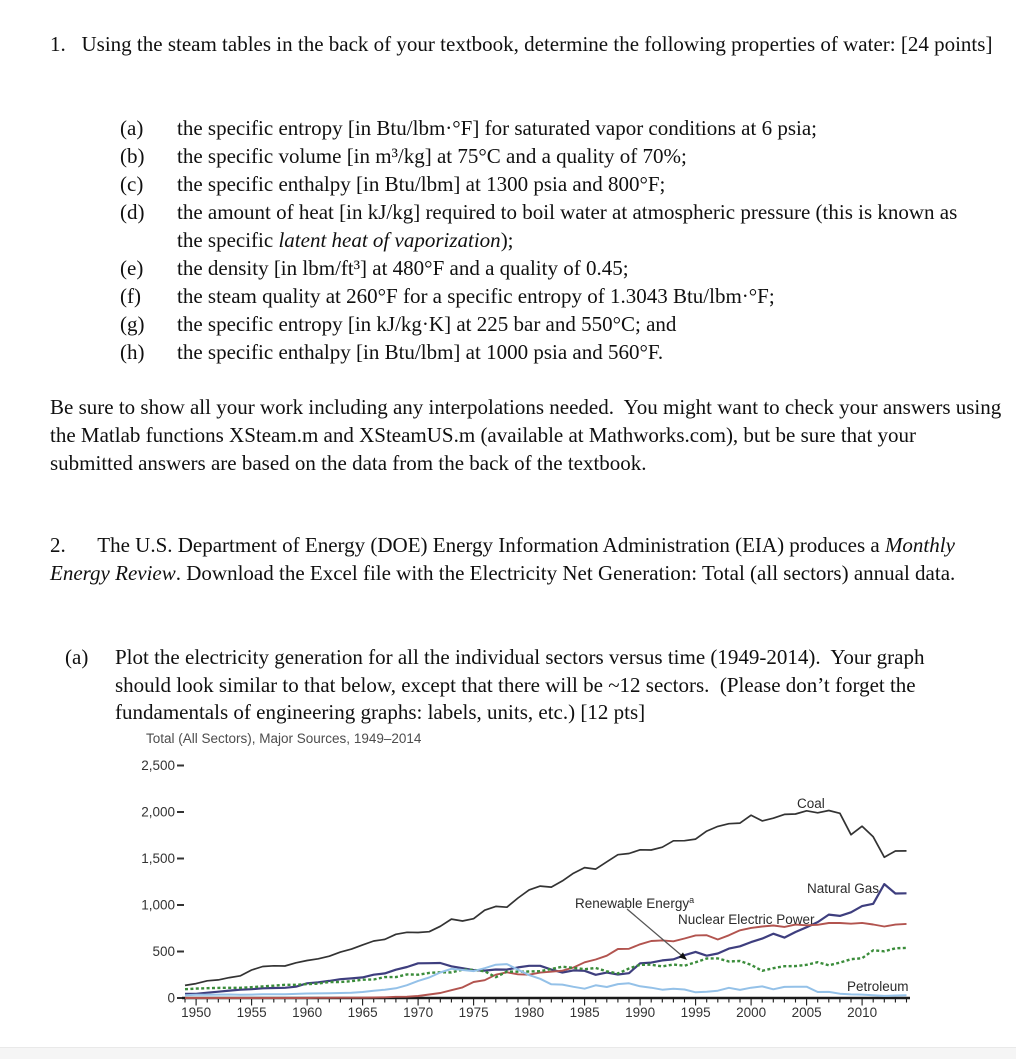 The height and width of the screenshot is (1059, 1016). Describe the element at coordinates (508, 1053) in the screenshot. I see `page-bottom-strip` at that location.